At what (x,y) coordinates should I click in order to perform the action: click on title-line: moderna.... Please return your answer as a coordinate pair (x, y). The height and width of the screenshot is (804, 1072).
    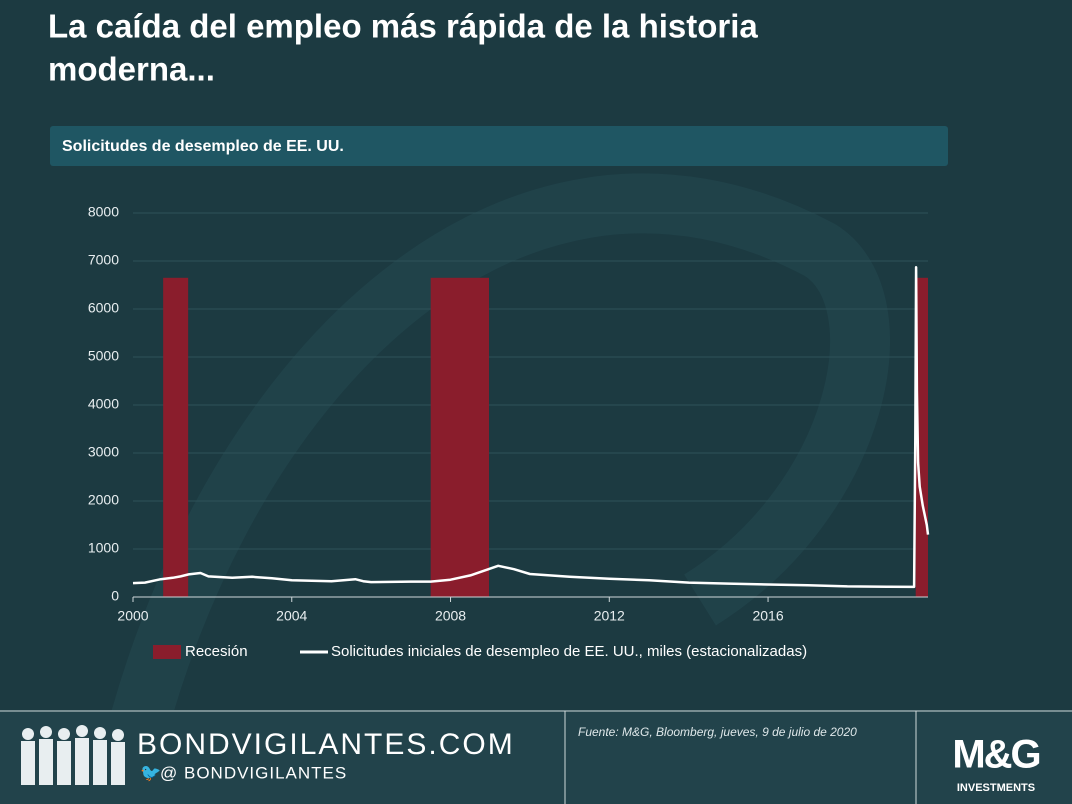
    Looking at the image, I should click on (131, 69).